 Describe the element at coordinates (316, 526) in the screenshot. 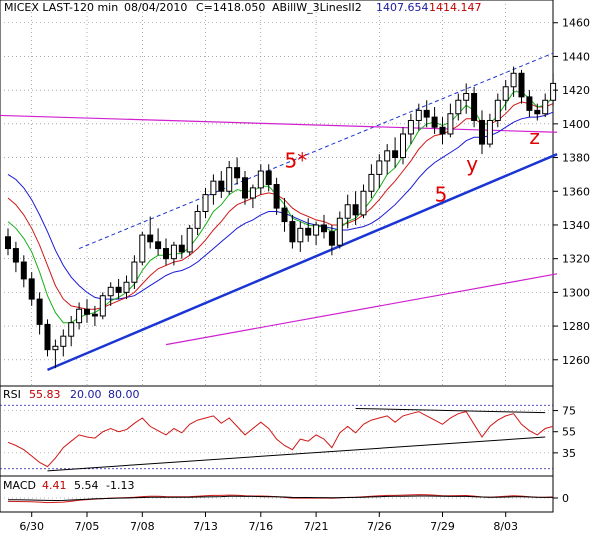

I see `time-tick-label: 7/21` at that location.